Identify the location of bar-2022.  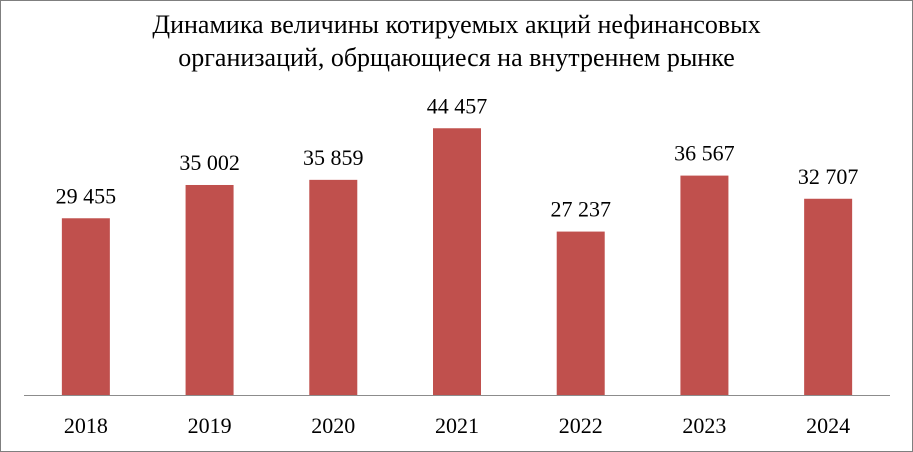
(580, 313).